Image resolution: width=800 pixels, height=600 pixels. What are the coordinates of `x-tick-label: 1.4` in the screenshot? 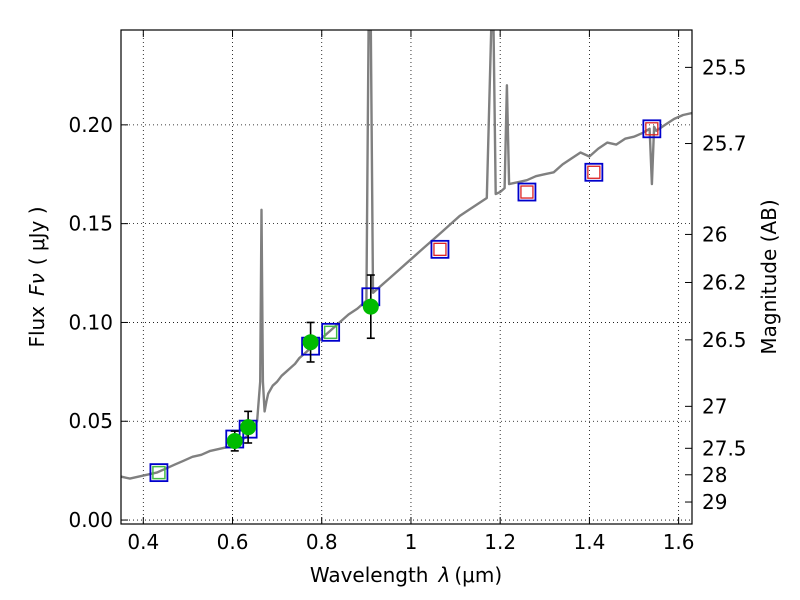 It's located at (589, 542).